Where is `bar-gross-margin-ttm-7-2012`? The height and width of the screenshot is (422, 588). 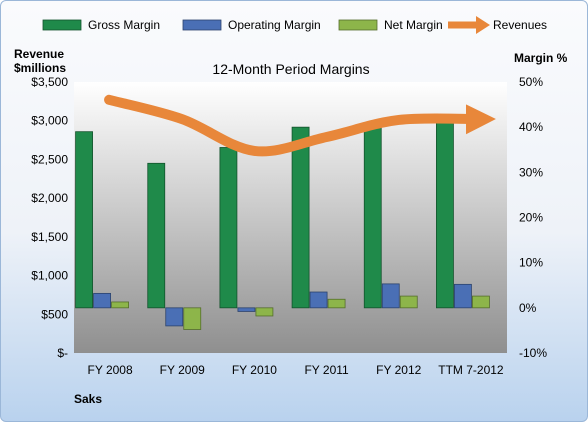 bar-gross-margin-ttm-7-2012 is located at coordinates (445, 215).